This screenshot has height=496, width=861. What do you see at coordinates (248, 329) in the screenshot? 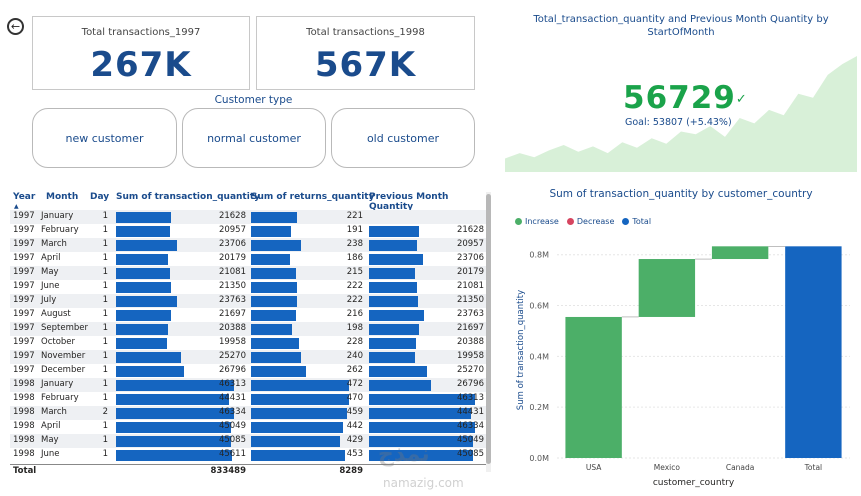
I see `table-row: 1997 September 1 20388 198 21697` at bounding box center [248, 329].